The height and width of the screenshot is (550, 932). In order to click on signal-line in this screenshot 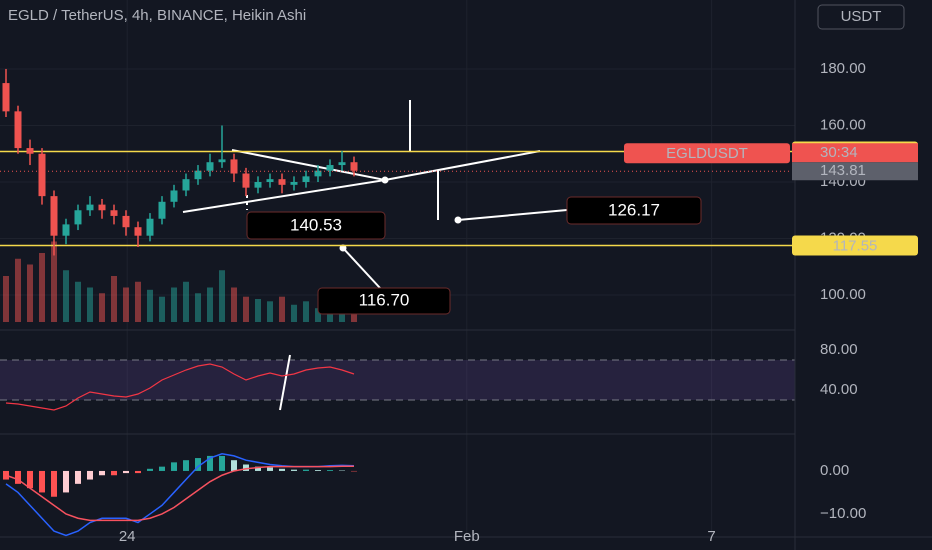, I will do `click(179, 493)`.